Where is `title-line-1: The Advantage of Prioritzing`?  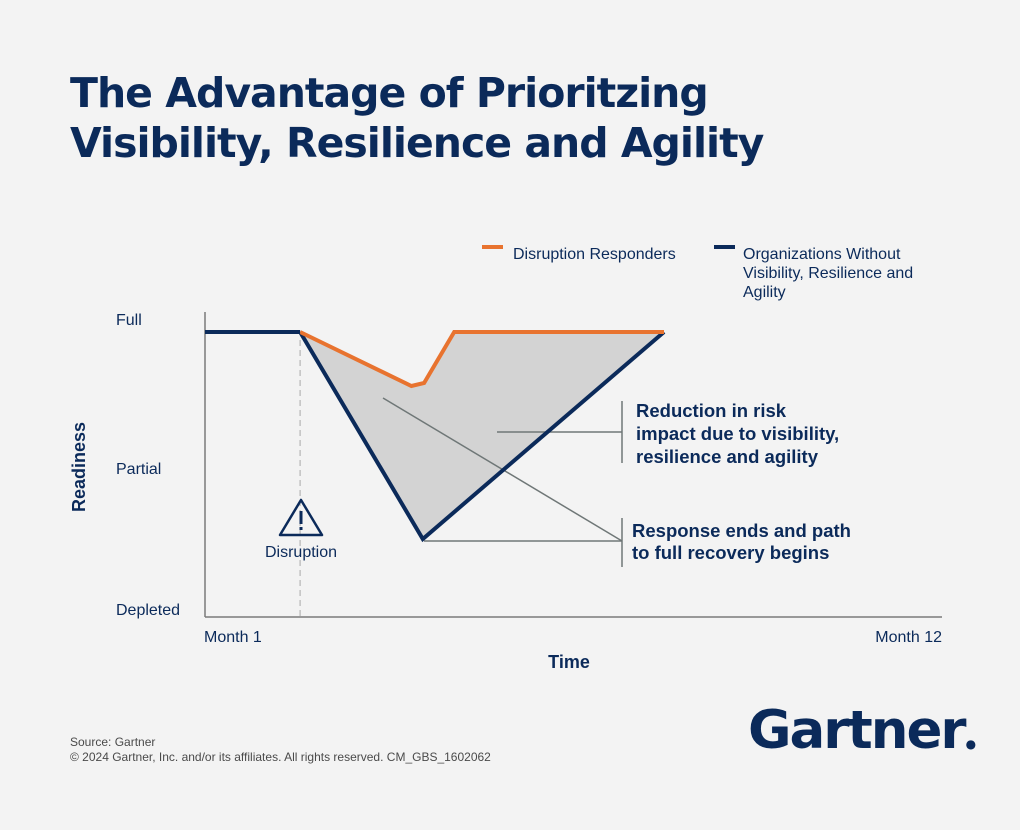 title-line-1: The Advantage of Prioritzing is located at coordinates (389, 93).